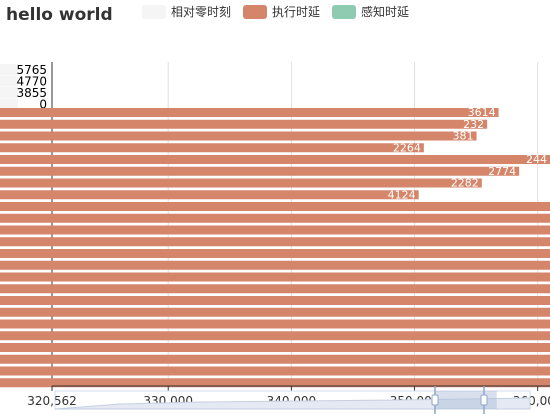 The image size is (550, 420). I want to click on legend: 相对零时刻 执行时延 感知时延, so click(275, 11).